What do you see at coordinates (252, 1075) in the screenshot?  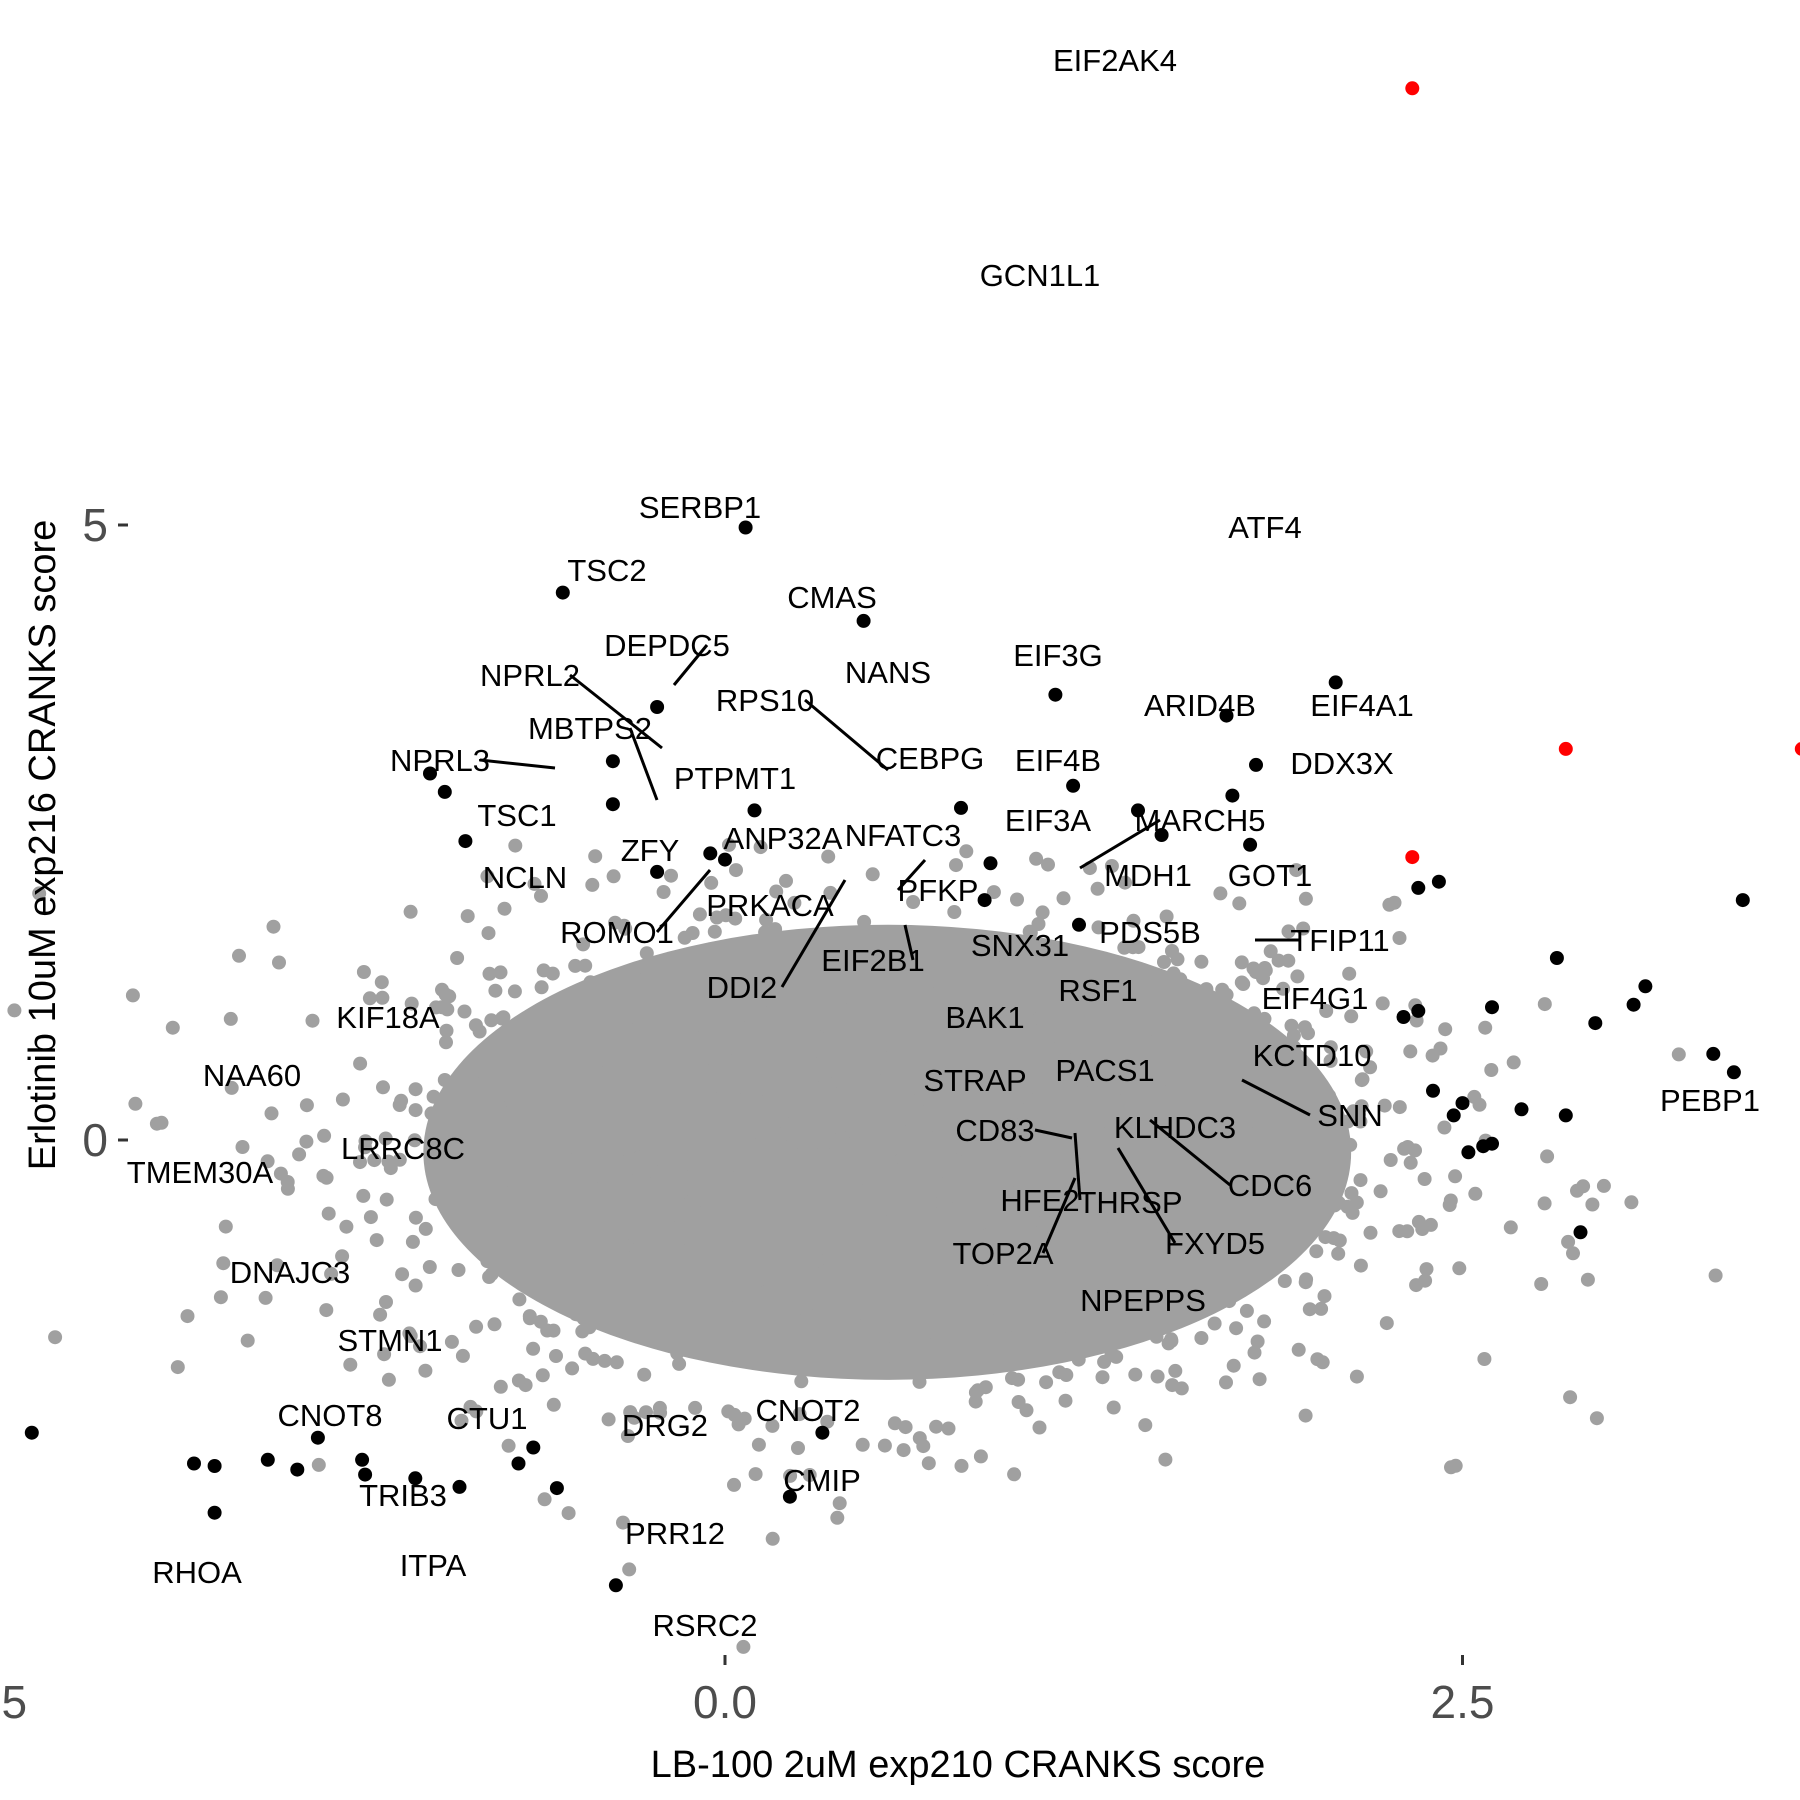 I see `label-naa60: NAA60` at bounding box center [252, 1075].